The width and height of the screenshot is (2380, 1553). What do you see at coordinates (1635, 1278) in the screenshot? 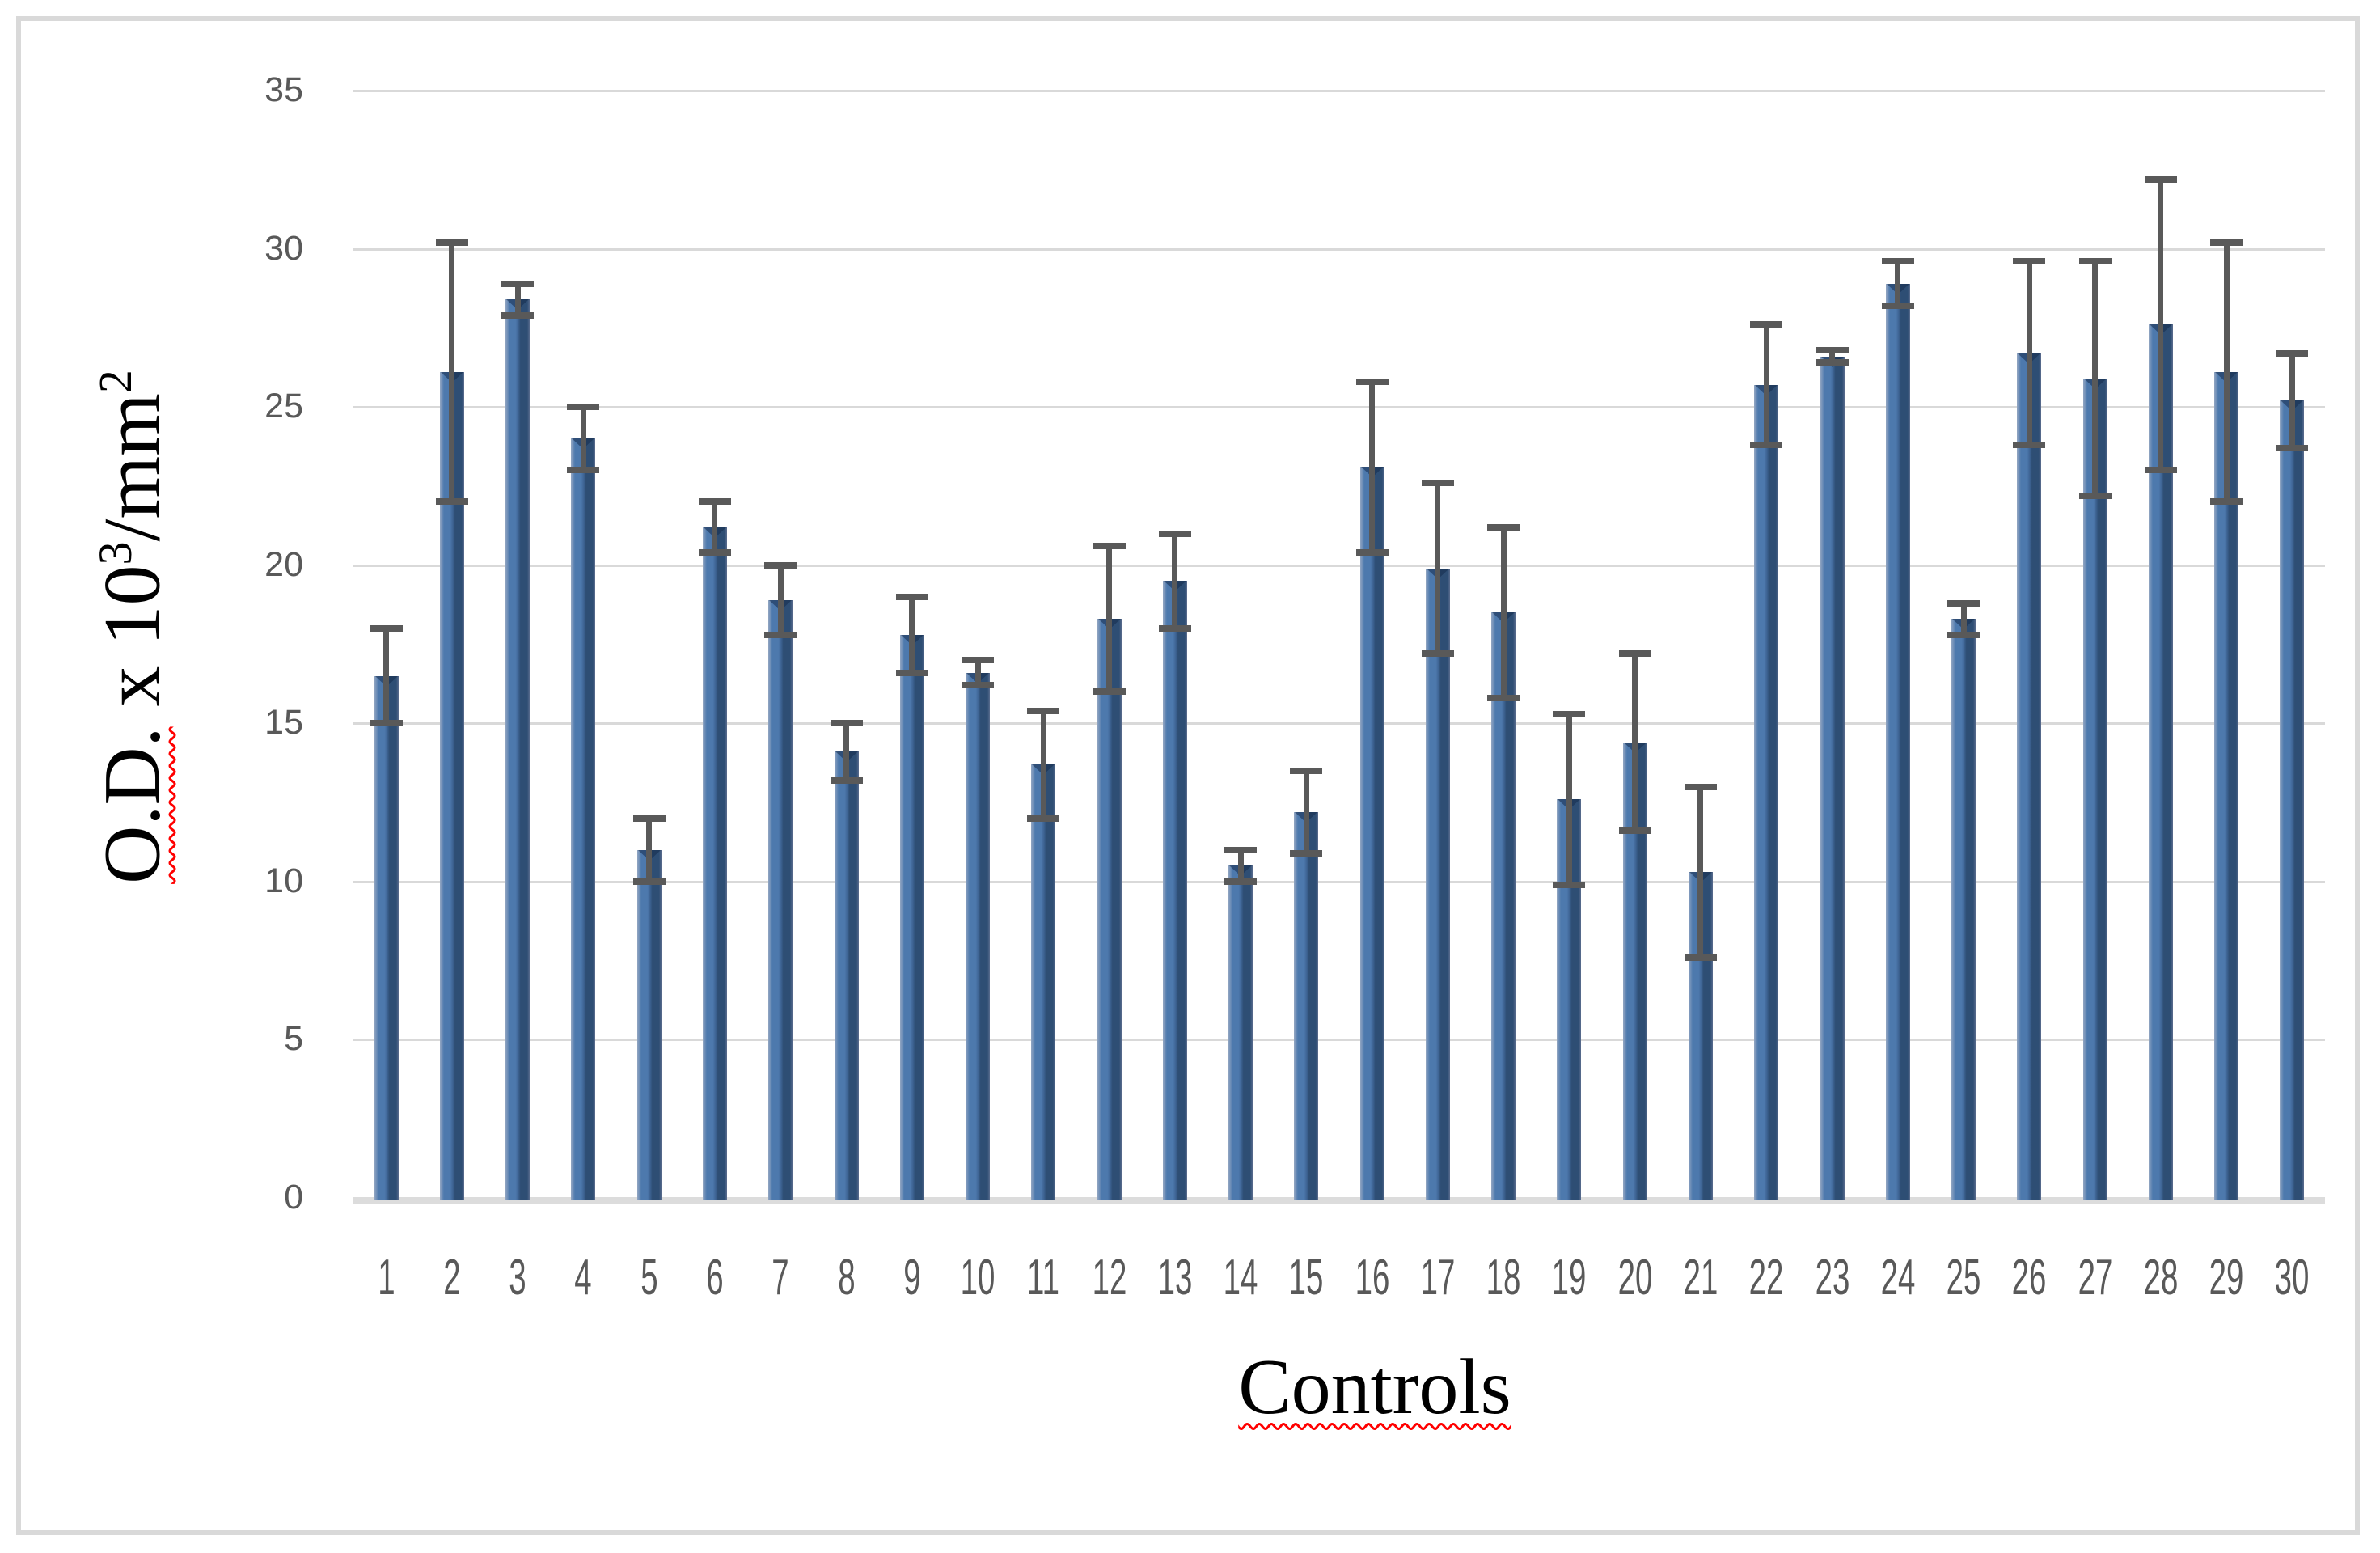
I see `x-tick-label-20: 20` at bounding box center [1635, 1278].